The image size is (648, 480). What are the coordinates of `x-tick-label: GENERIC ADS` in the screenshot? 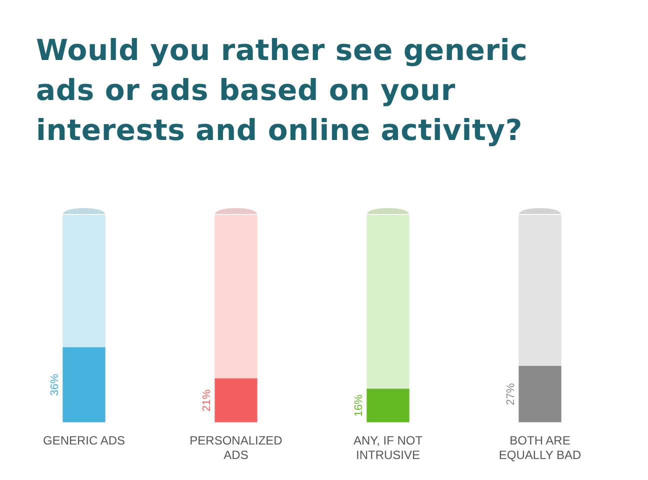 It's located at (84, 441).